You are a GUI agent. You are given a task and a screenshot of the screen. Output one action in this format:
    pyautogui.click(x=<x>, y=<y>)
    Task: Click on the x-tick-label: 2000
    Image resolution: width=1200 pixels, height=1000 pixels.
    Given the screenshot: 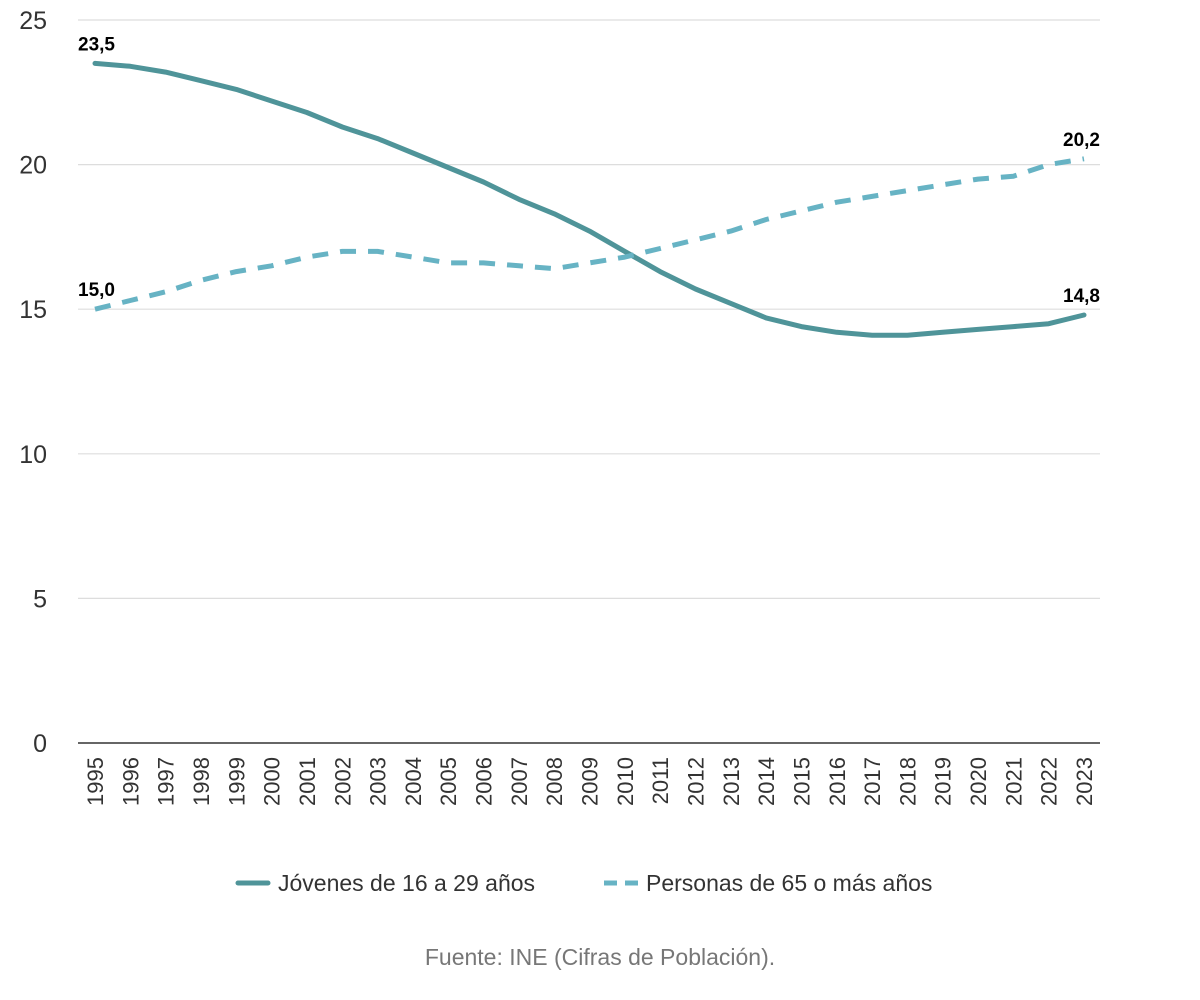 What is the action you would take?
    pyautogui.click(x=272, y=781)
    